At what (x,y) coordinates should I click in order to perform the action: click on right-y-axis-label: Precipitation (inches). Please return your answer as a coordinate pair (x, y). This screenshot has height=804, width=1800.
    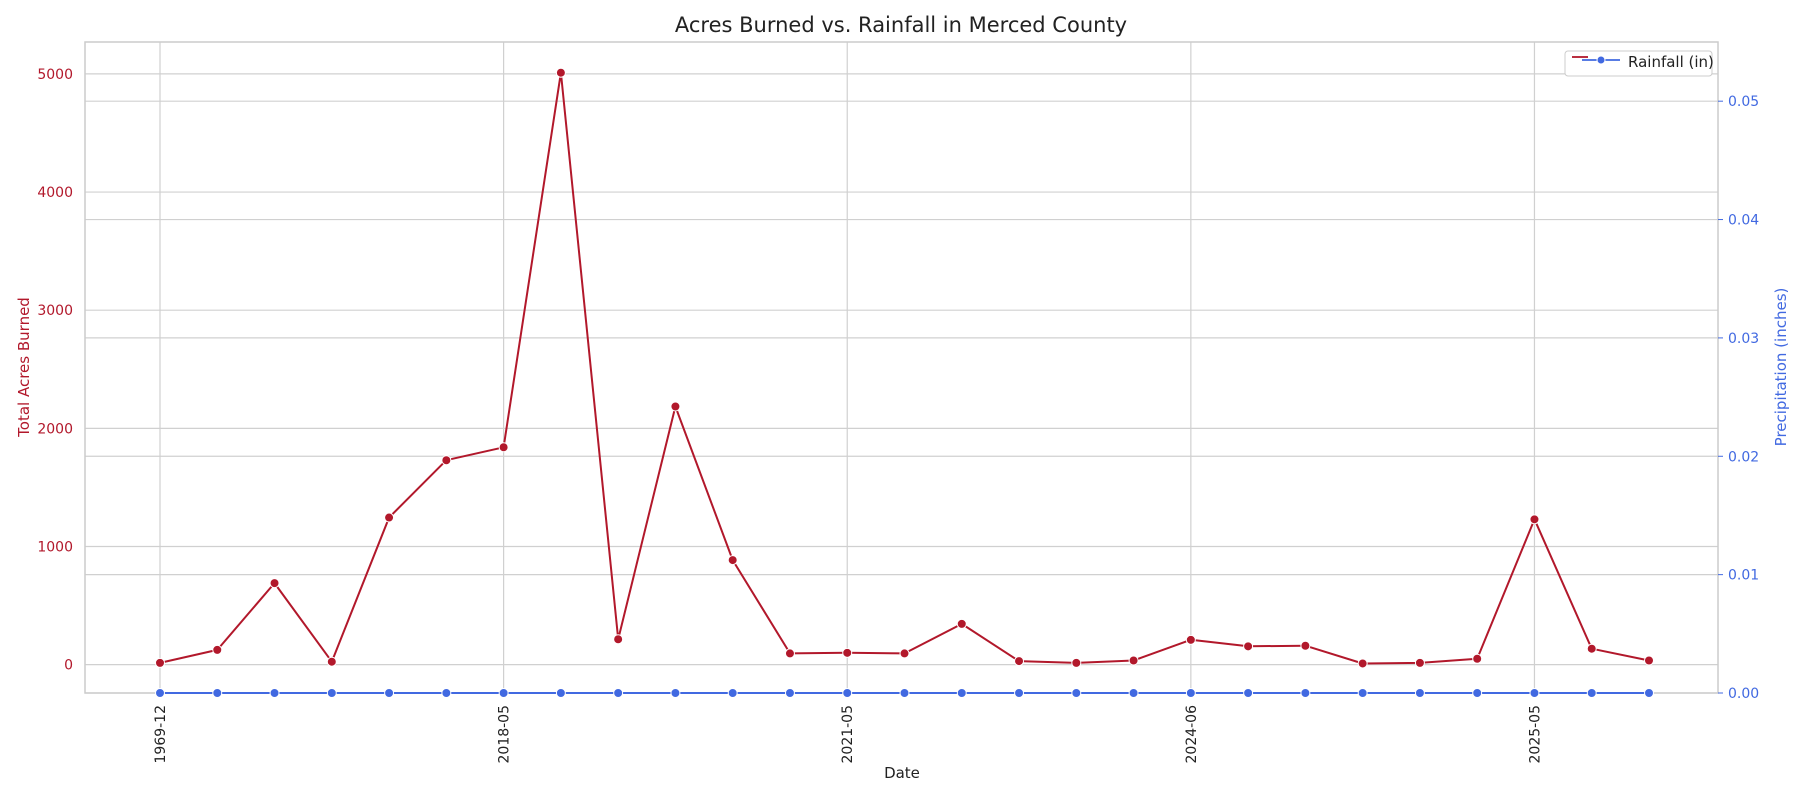
    Looking at the image, I should click on (1781, 367).